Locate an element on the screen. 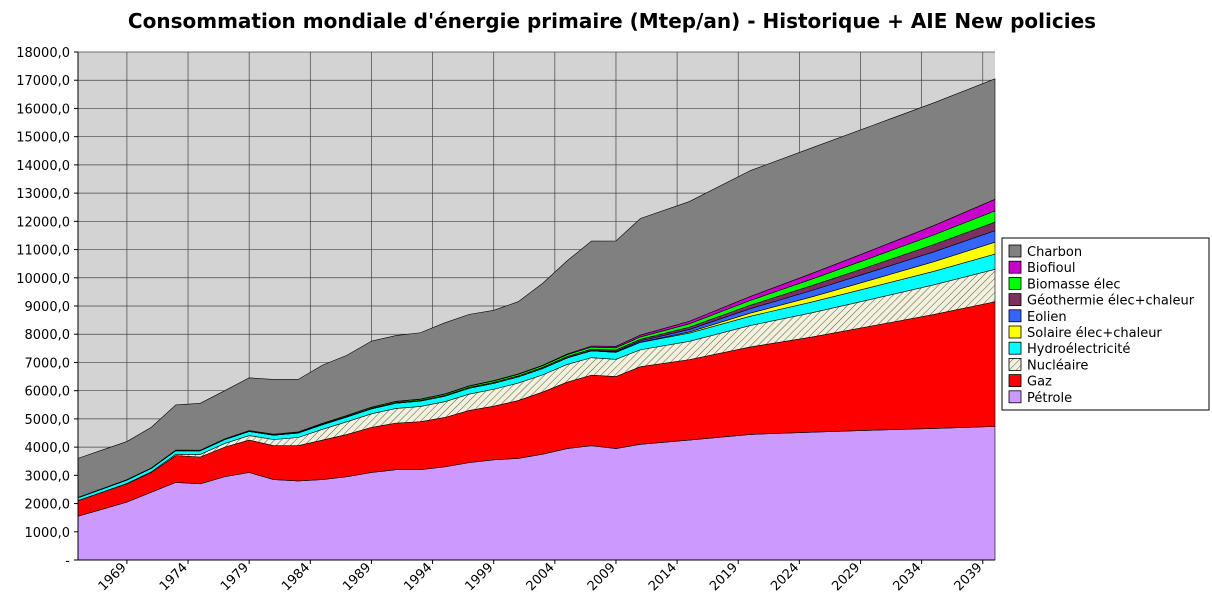 Image resolution: width=1212 pixels, height=604 pixels. x-tick-label: 2029 is located at coordinates (846, 577).